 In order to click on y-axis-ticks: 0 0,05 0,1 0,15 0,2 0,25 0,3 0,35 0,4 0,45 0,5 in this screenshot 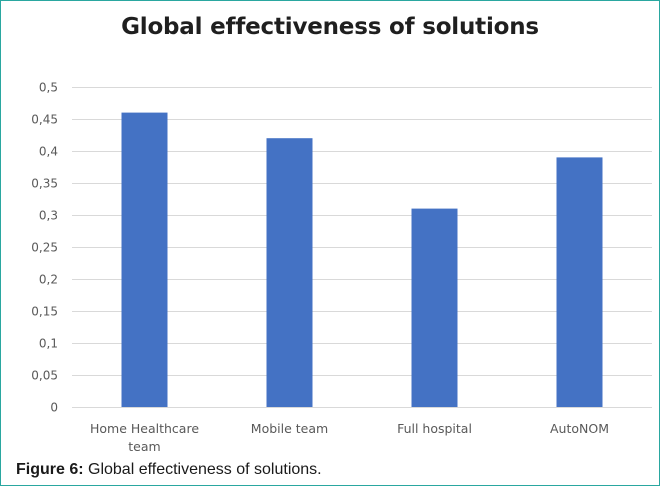, I will do `click(44, 248)`.